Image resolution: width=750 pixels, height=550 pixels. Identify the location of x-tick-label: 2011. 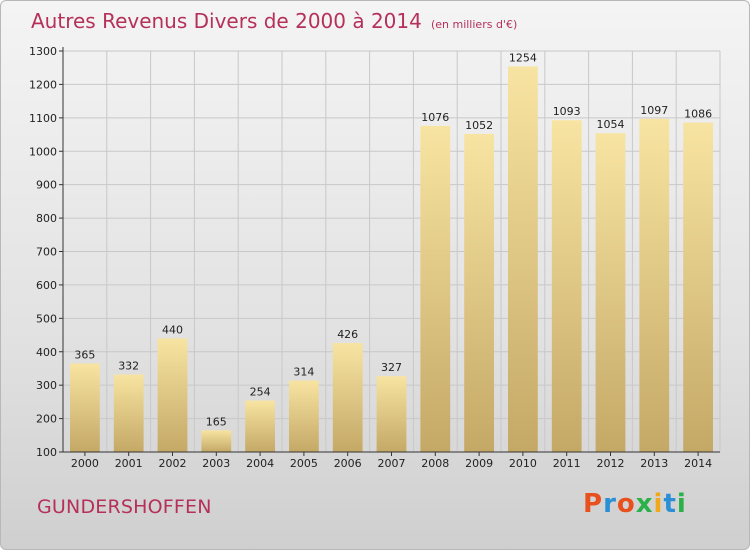
(567, 463).